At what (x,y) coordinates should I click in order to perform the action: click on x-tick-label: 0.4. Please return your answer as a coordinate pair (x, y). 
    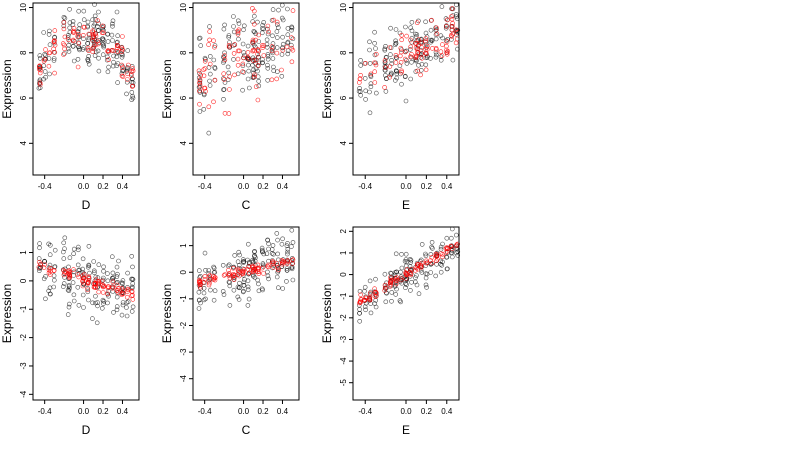
    Looking at the image, I should click on (283, 411).